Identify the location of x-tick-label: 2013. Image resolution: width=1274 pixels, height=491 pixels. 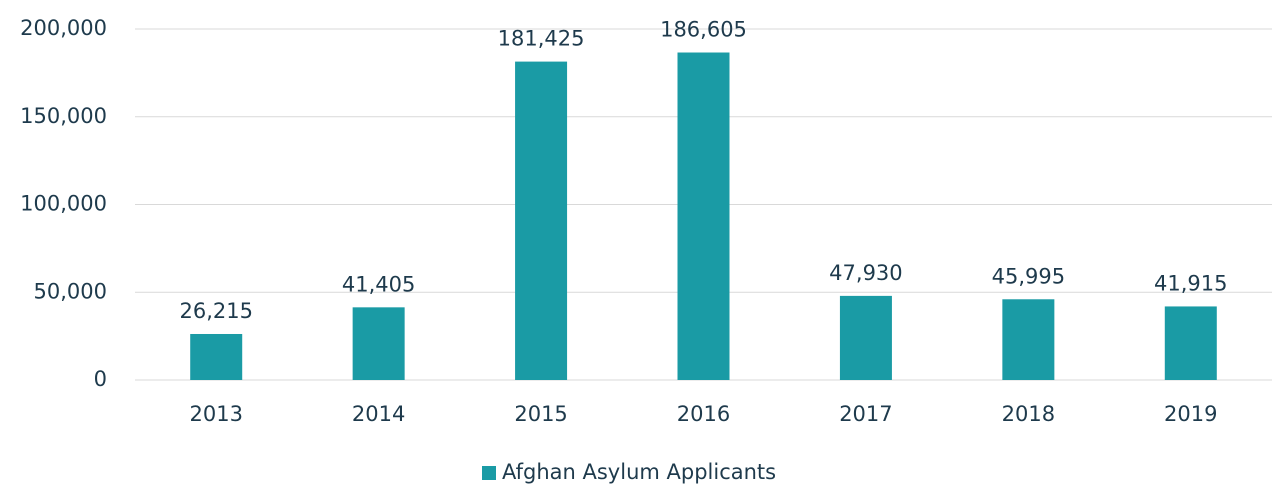
(215, 414).